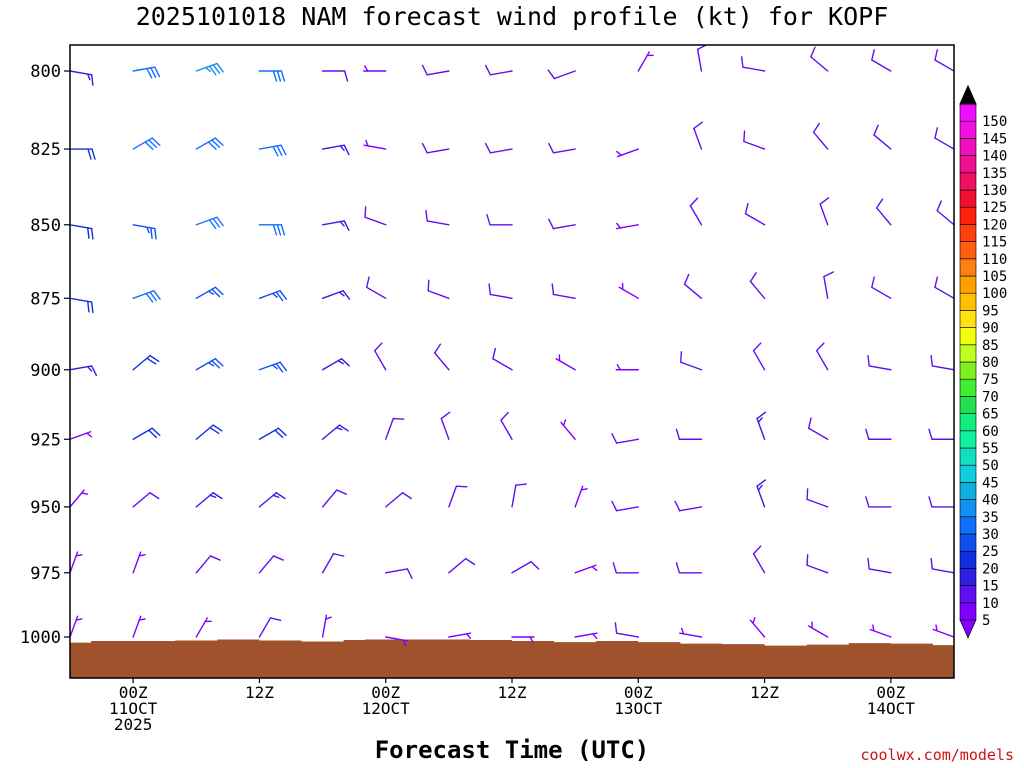 The width and height of the screenshot is (1024, 768). Describe the element at coordinates (45, 299) in the screenshot. I see `y-tick-label: 875` at that location.